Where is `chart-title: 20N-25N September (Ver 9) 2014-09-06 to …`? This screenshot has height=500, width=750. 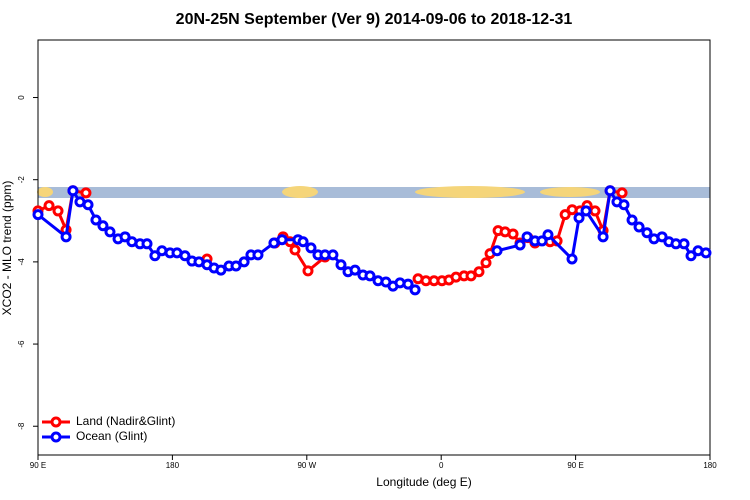 chart-title: 20N-25N September (Ver 9) 2014-09-06 to … is located at coordinates (374, 19).